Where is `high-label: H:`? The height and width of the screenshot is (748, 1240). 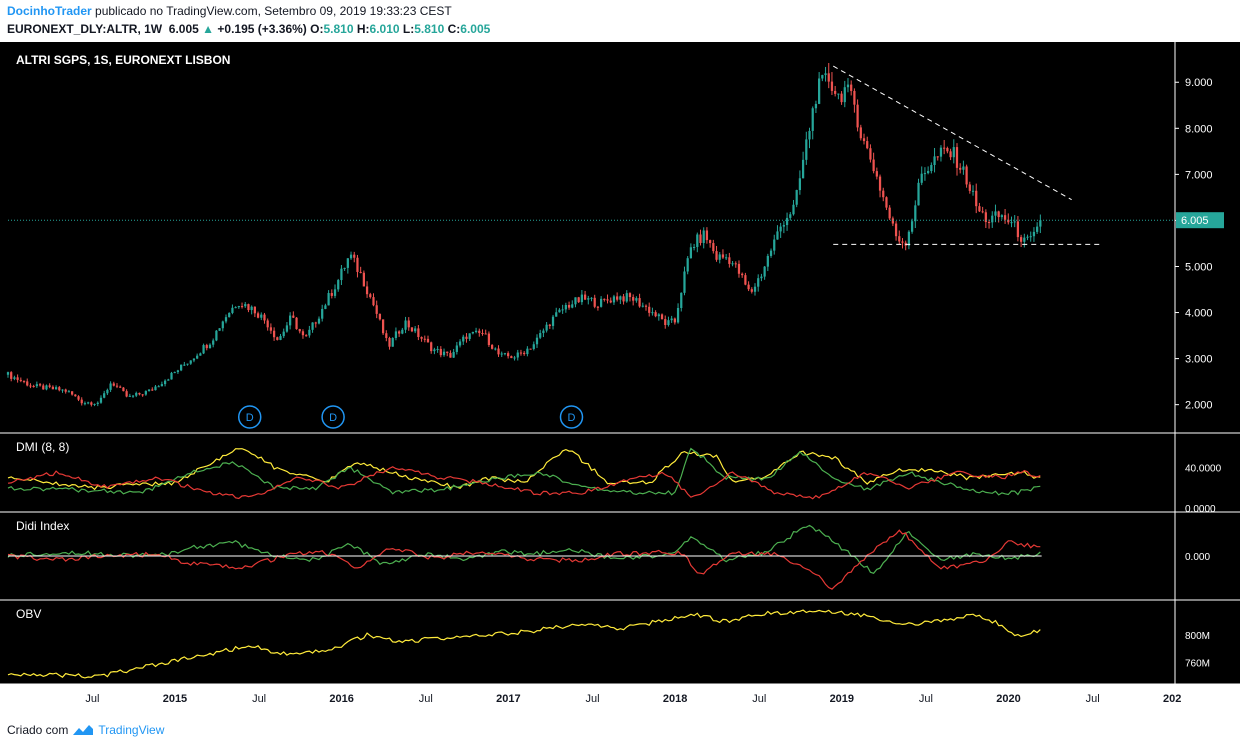 high-label: H: is located at coordinates (363, 29).